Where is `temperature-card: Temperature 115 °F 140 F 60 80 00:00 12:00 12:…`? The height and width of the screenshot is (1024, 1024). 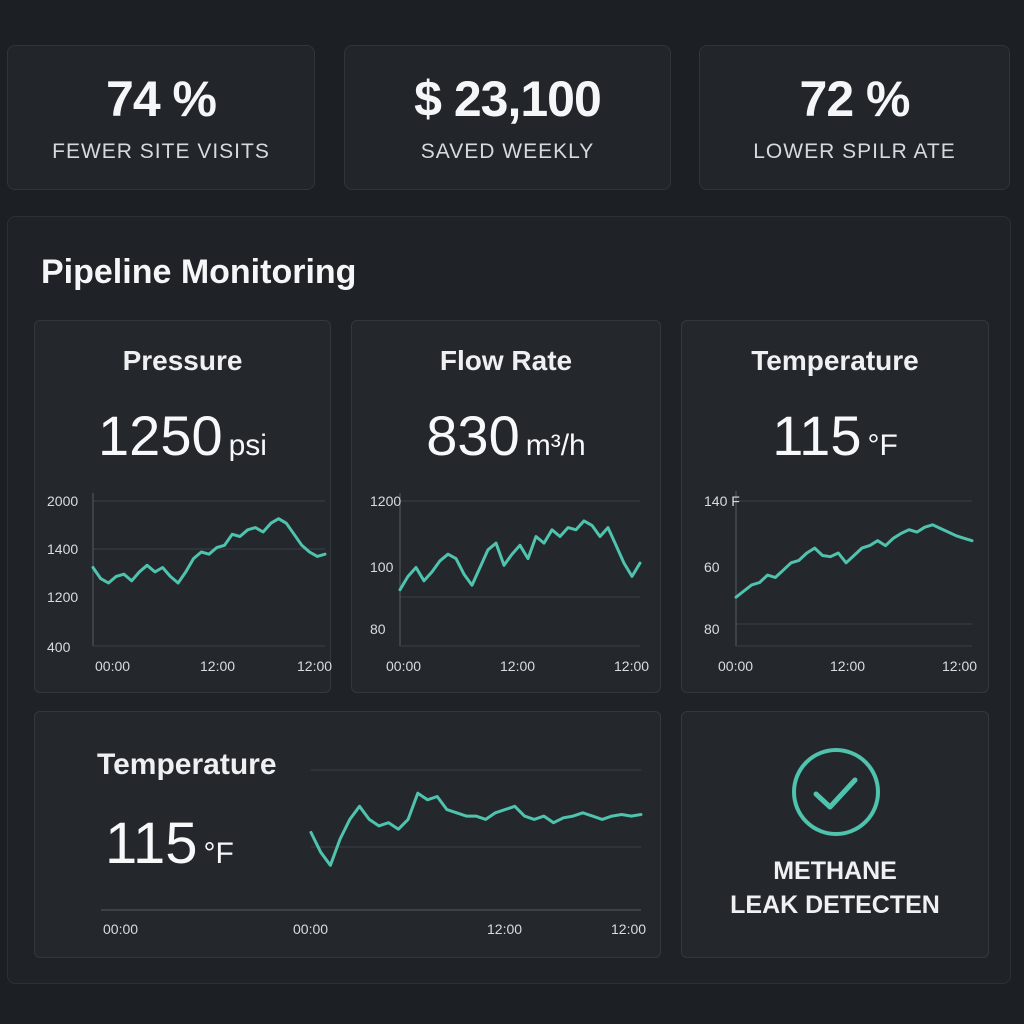 temperature-card: Temperature 115 °F 140 F 60 80 00:00 12:00 12:… is located at coordinates (835, 506).